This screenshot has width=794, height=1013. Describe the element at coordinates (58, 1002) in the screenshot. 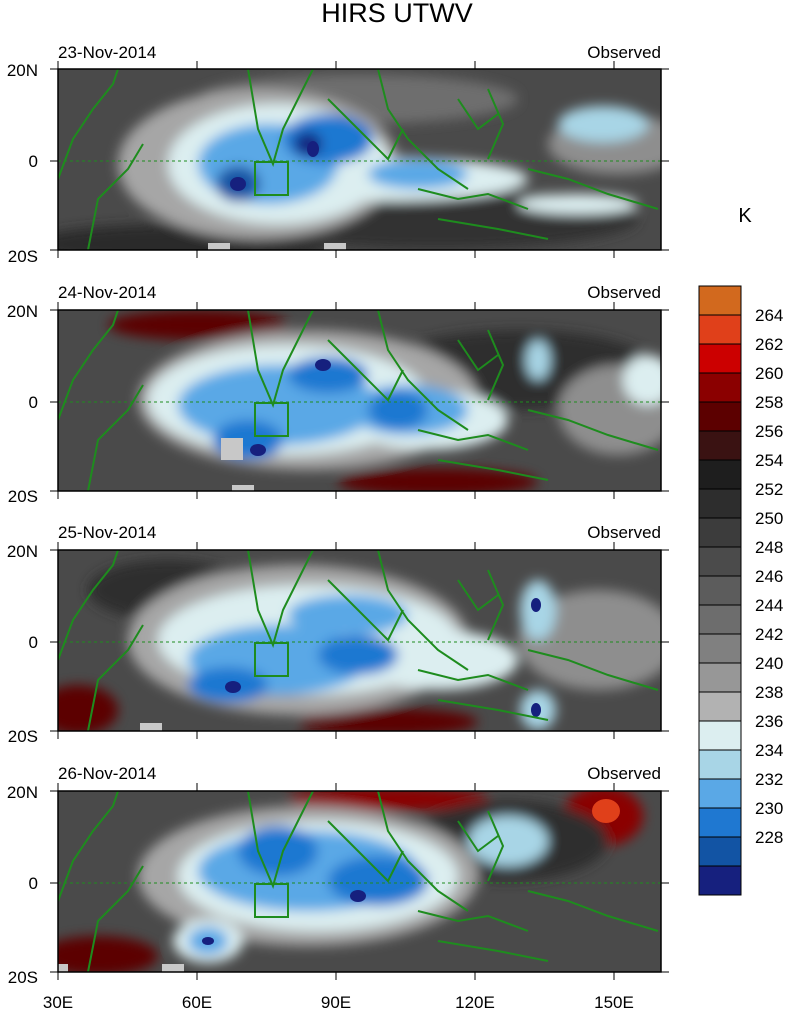

I see `x-label-30e: 30E` at that location.